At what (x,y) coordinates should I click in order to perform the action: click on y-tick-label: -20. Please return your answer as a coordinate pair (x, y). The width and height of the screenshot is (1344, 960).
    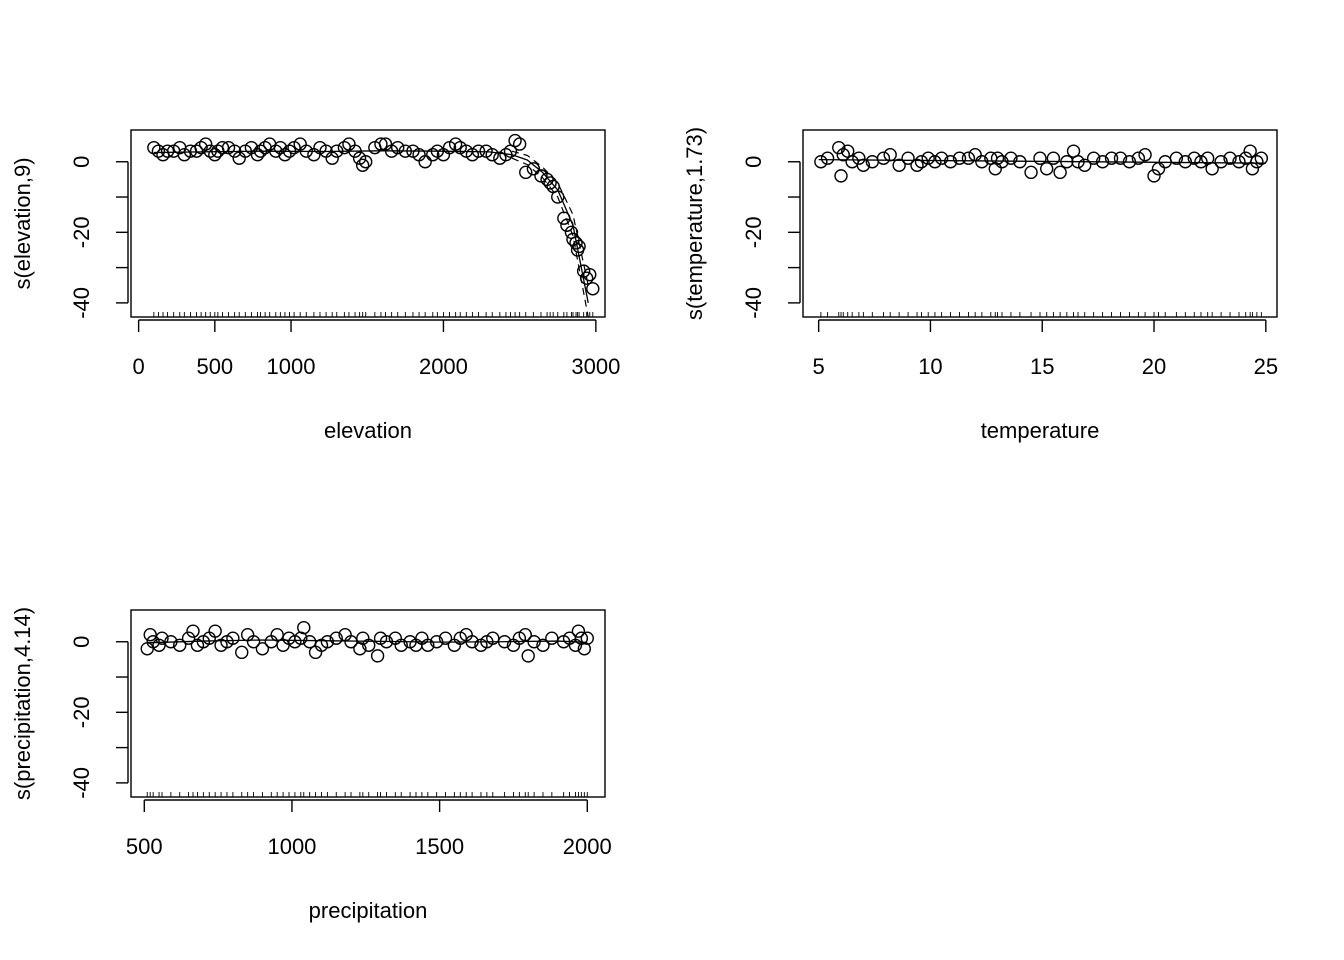
    Looking at the image, I should click on (81, 232).